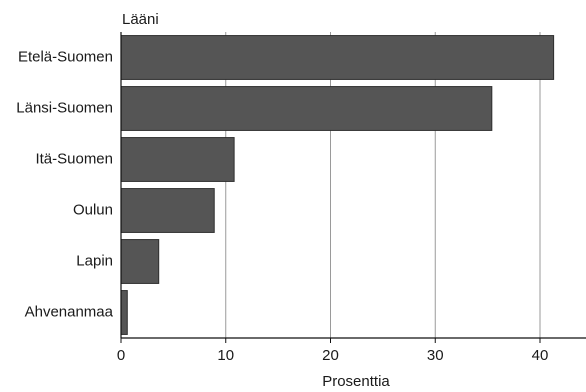 The image size is (586, 392). Describe the element at coordinates (74, 158) in the screenshot. I see `category-label-3: Itä-Suomen` at that location.